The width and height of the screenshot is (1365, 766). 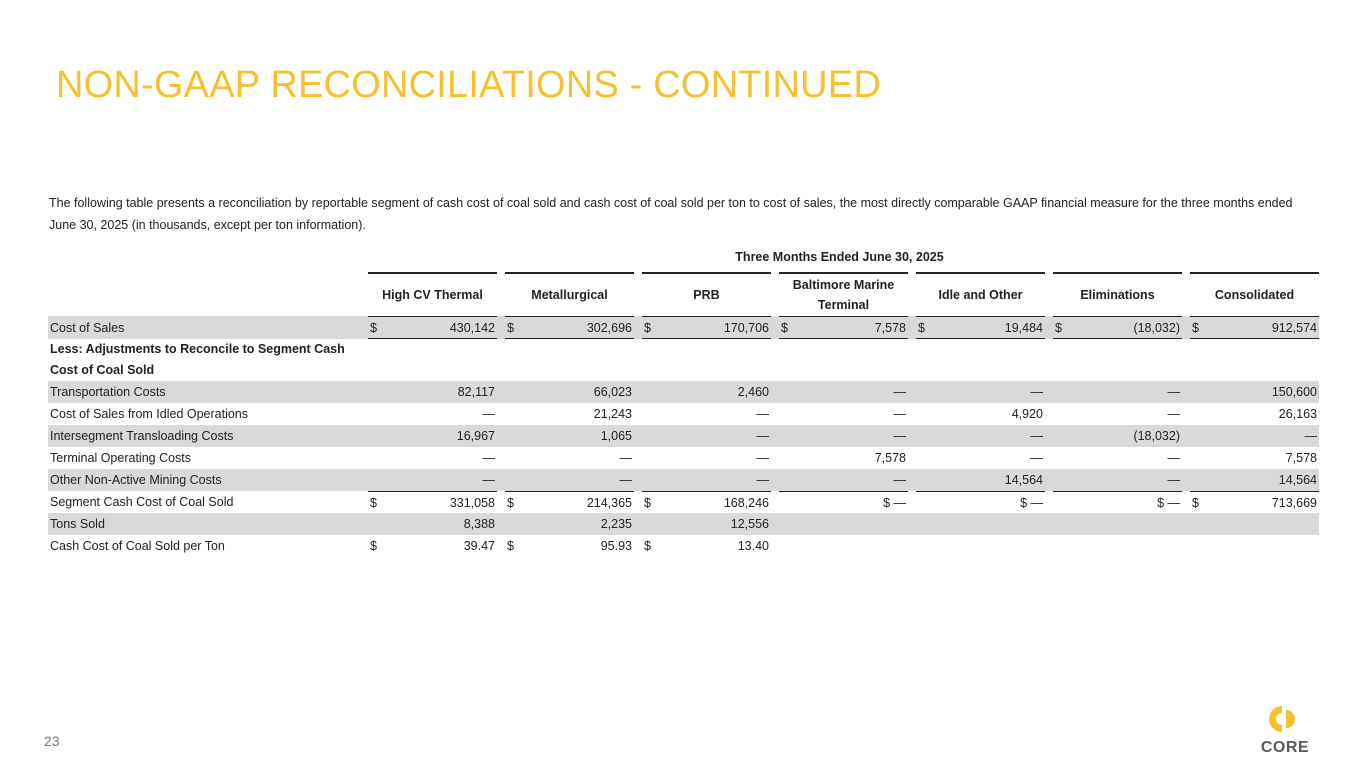 What do you see at coordinates (204, 327) in the screenshot?
I see `row-label: Cost of Sales` at bounding box center [204, 327].